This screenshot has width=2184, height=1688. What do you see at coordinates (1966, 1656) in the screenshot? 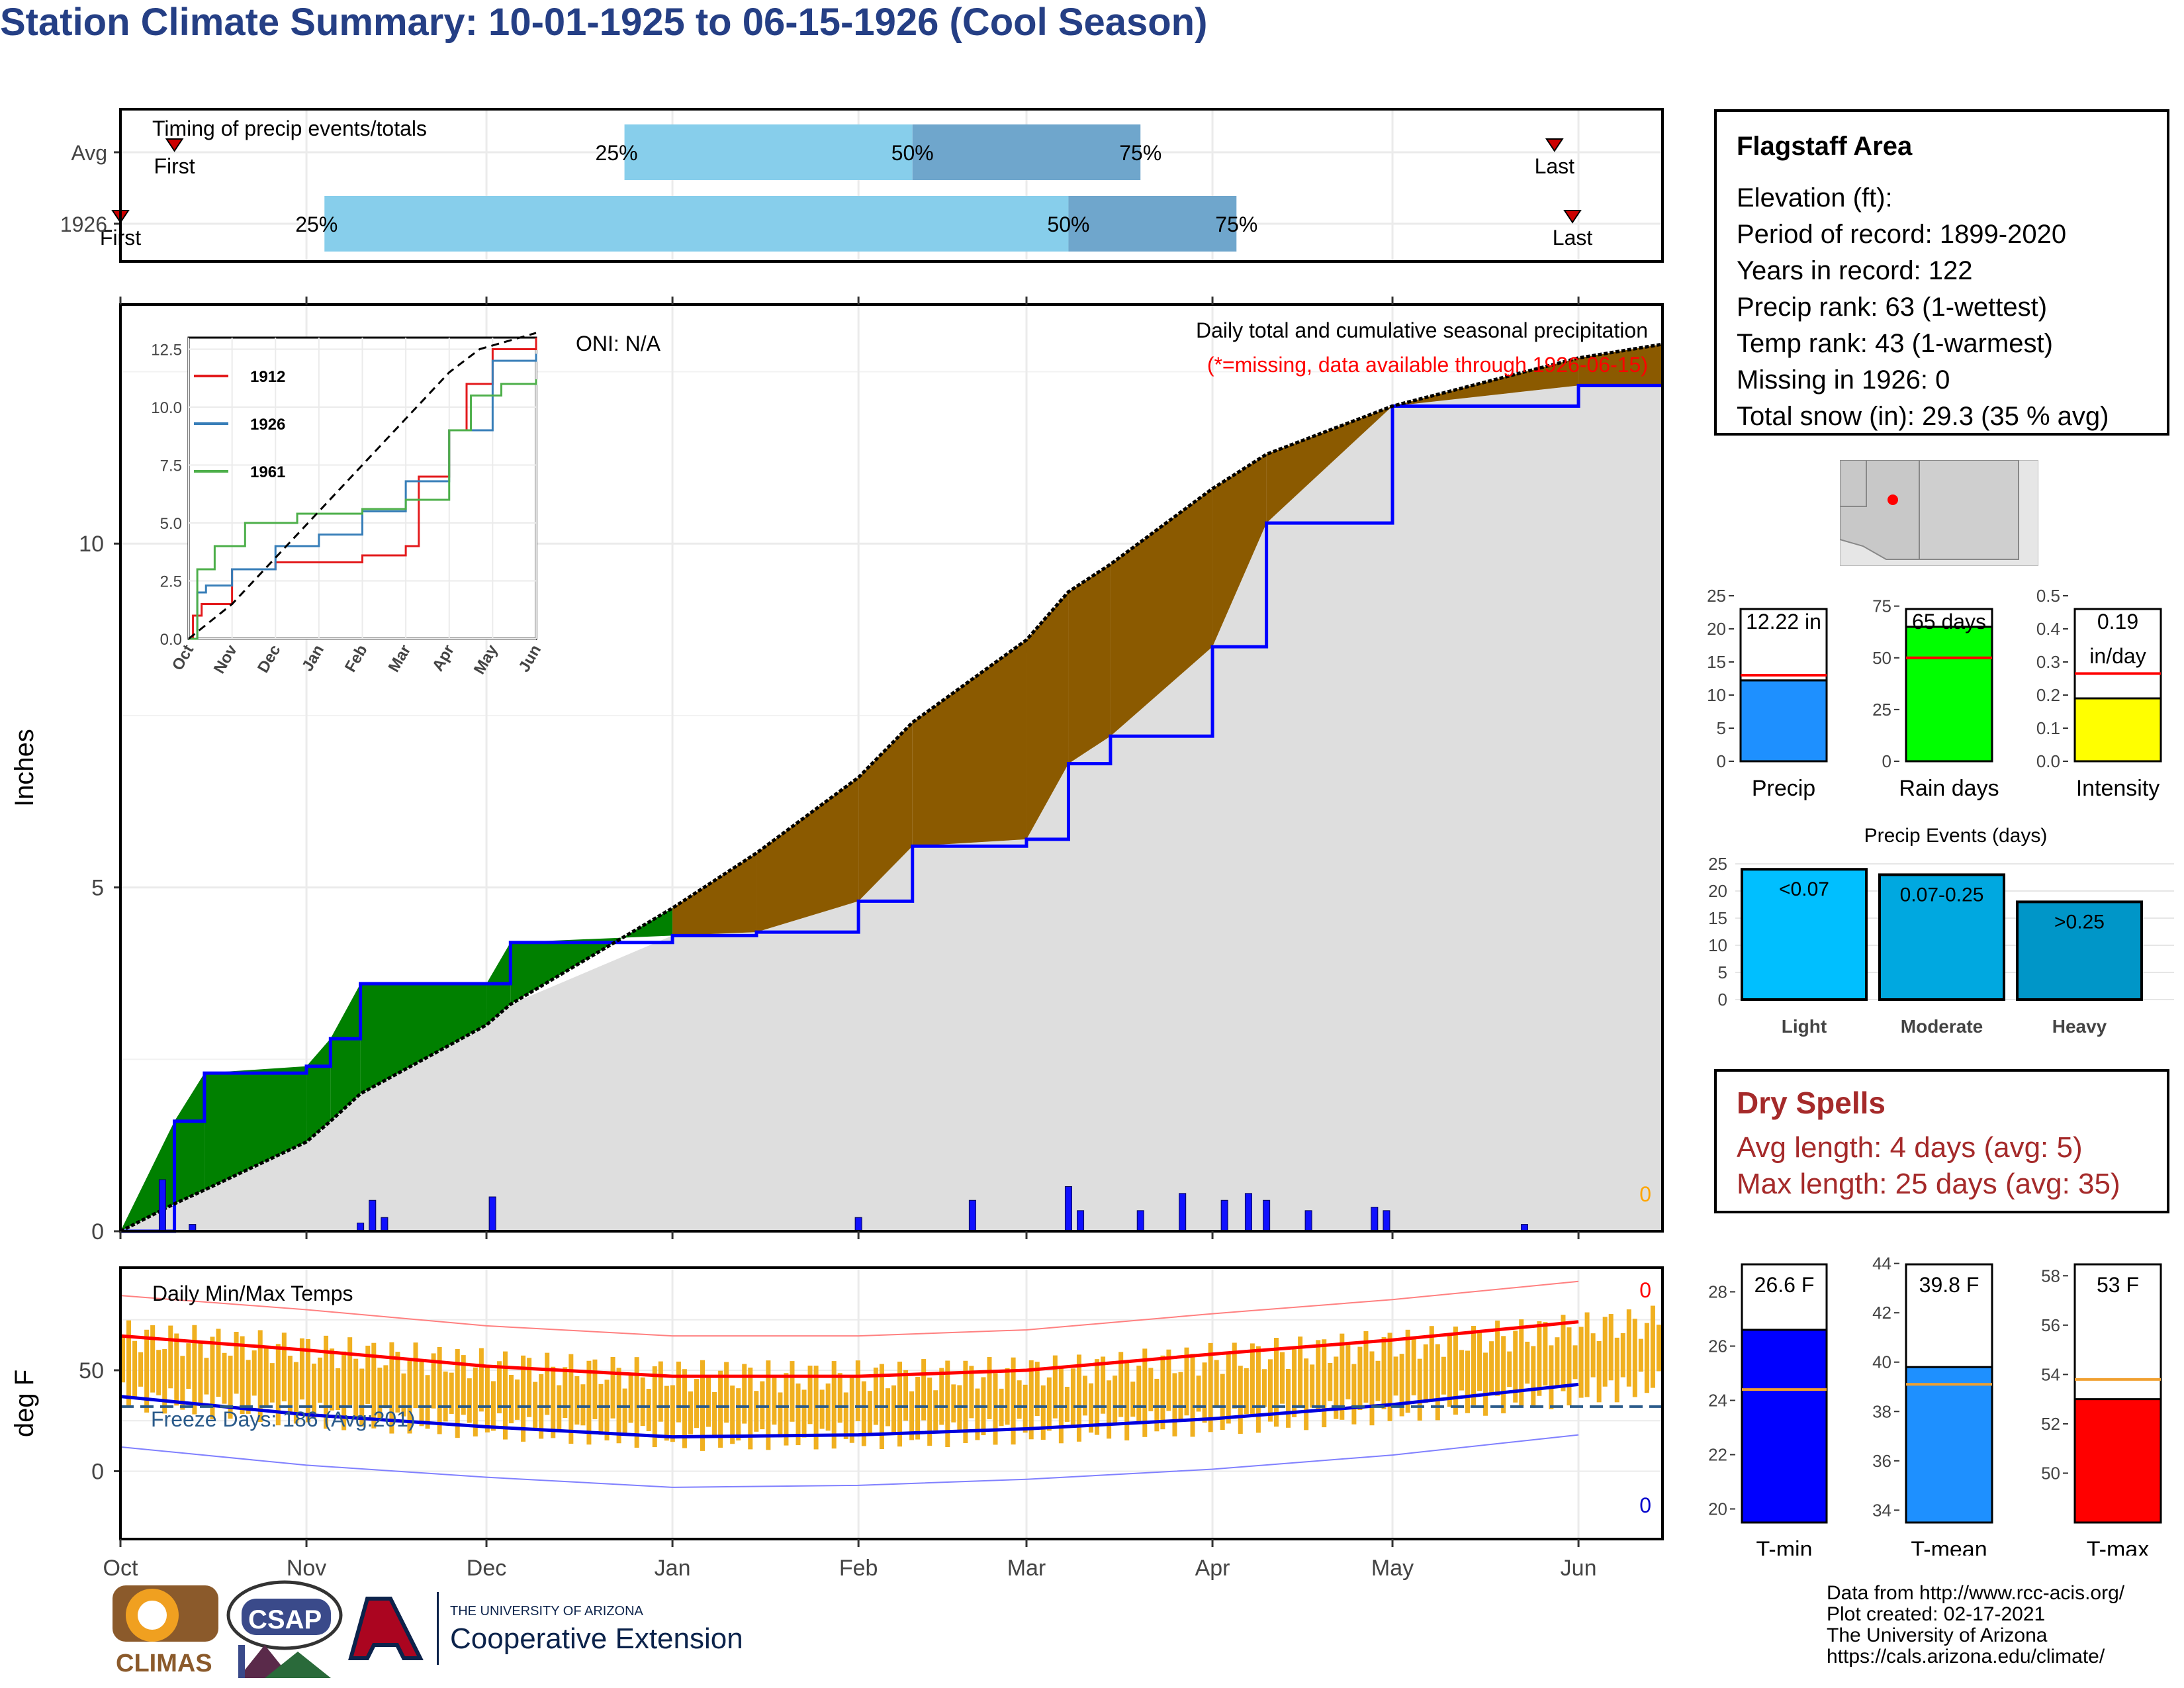
I see `credit-url: https://cals.arizona.edu/climate/` at bounding box center [1966, 1656].